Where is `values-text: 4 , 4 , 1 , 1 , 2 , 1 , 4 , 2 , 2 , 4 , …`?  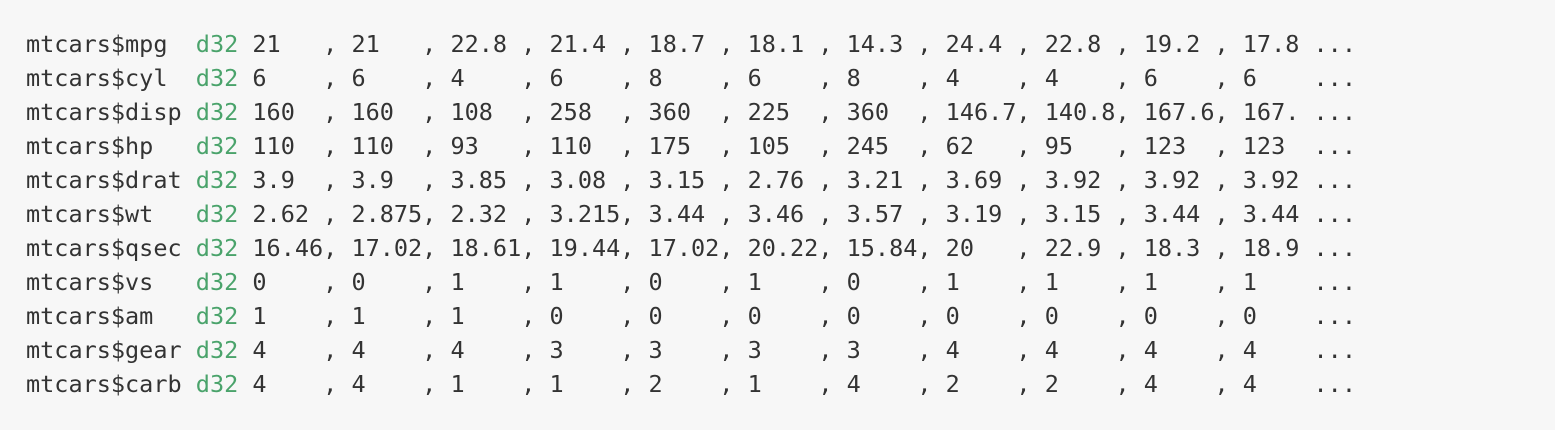 values-text: 4 , 4 , 1 , 1 , 2 , 1 , 4 , 2 , 2 , 4 , … is located at coordinates (804, 384).